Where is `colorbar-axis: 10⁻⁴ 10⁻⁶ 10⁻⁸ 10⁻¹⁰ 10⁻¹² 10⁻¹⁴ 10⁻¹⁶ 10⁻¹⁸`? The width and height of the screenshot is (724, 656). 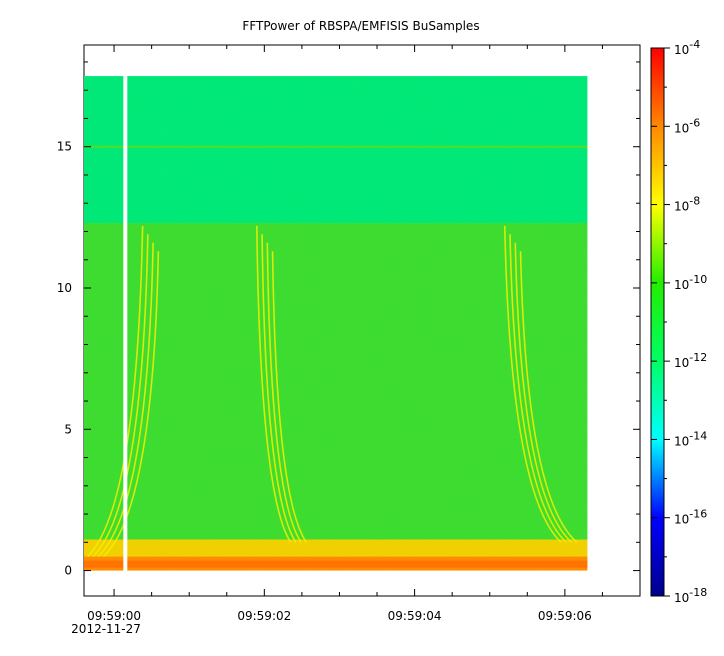
colorbar-axis: 10⁻⁴ 10⁻⁶ 10⁻⁸ 10⁻¹⁰ 10⁻¹² 10⁻¹⁴ 10⁻¹⁶ 10⁻¹⁸ is located at coordinates (679, 321).